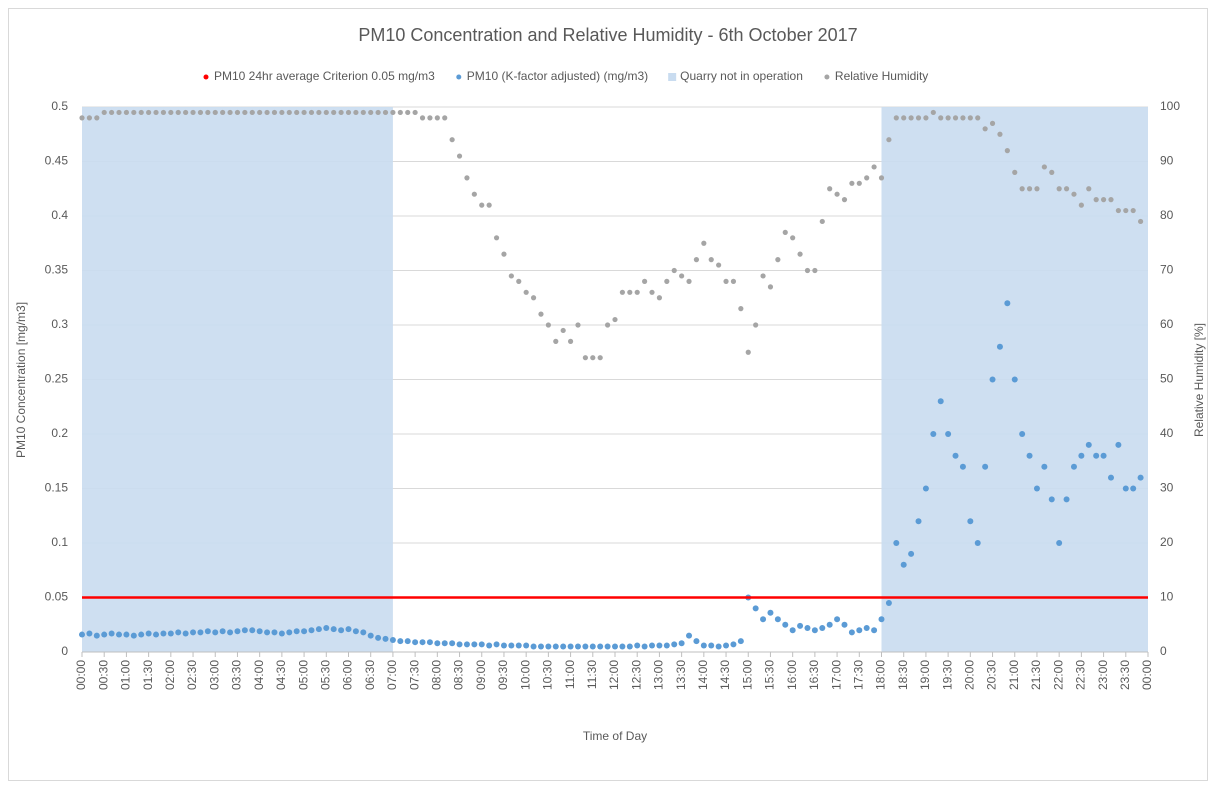 This screenshot has height=796, width=1217. I want to click on x-tick-label: 12:00, so click(614, 675).